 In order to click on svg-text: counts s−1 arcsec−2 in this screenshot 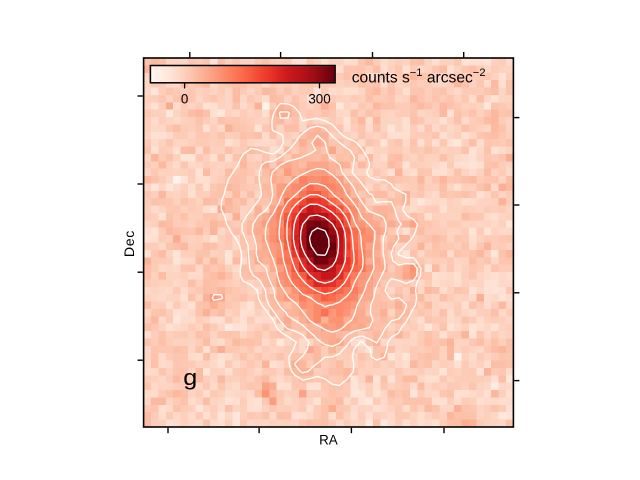, I will do `click(419, 76)`.